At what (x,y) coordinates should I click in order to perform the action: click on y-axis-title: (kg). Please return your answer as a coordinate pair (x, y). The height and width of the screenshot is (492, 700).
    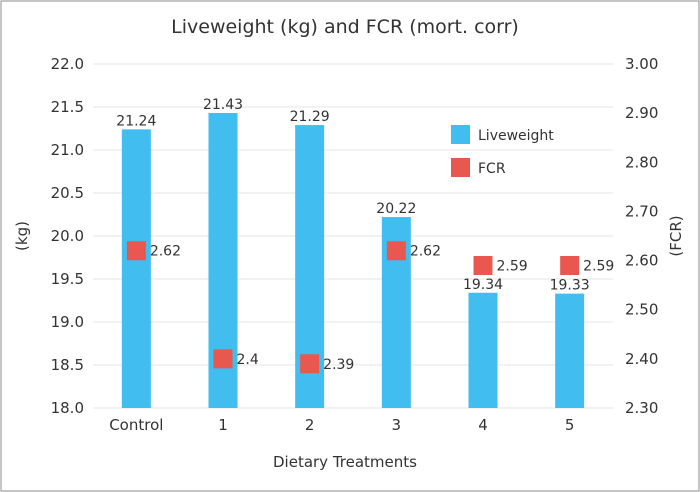
    Looking at the image, I should click on (22, 236).